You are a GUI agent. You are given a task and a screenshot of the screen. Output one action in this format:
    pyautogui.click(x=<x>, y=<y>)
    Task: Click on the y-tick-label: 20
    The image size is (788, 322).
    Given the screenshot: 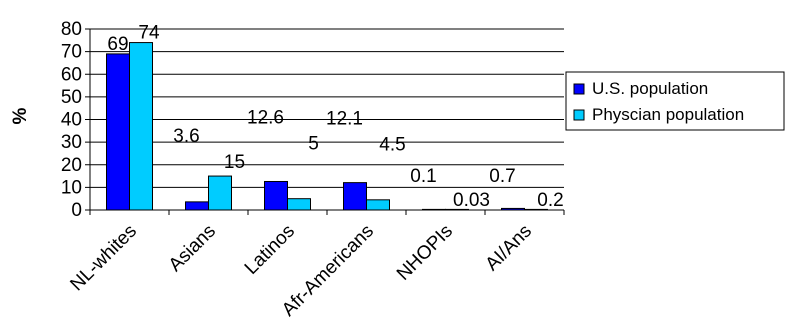 What is the action you would take?
    pyautogui.click(x=71, y=165)
    